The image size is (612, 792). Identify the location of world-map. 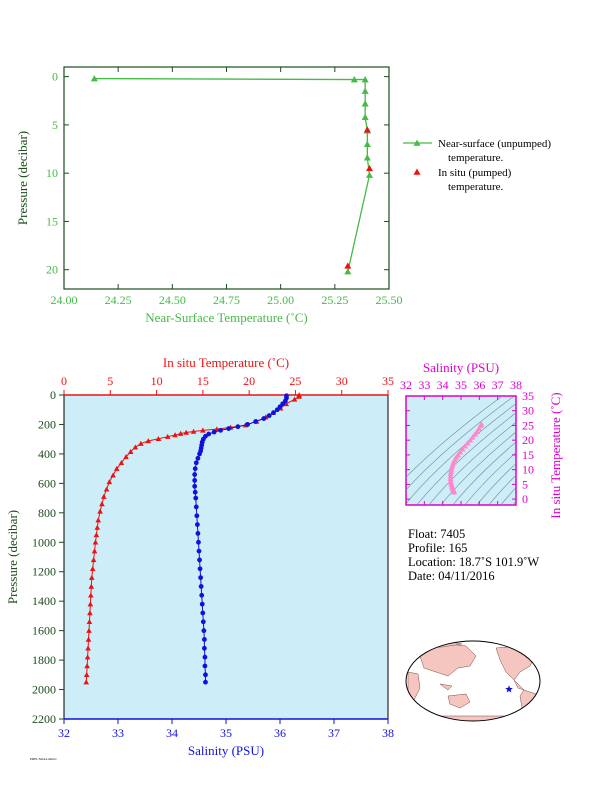
(473, 681).